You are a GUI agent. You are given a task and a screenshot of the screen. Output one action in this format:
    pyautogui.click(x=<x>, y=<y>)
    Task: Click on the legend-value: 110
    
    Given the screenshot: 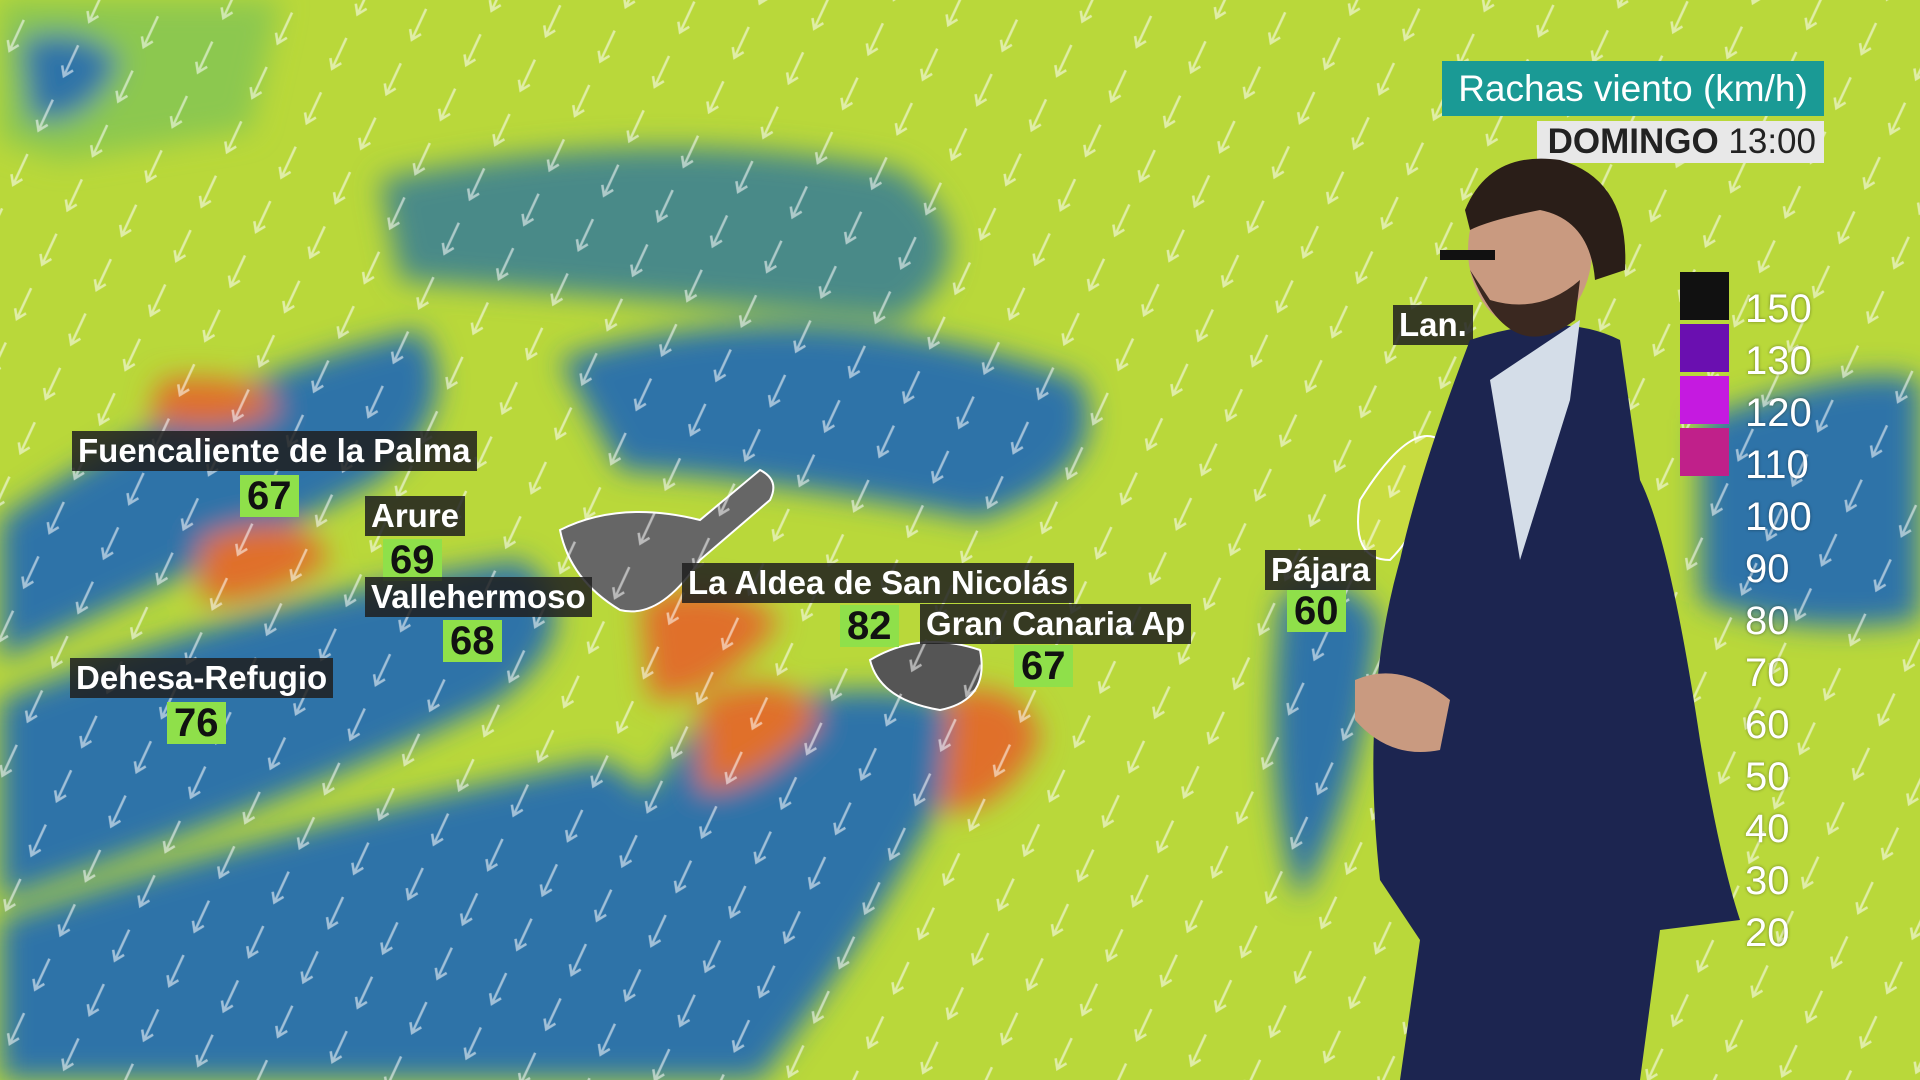 What is the action you would take?
    pyautogui.click(x=1777, y=465)
    